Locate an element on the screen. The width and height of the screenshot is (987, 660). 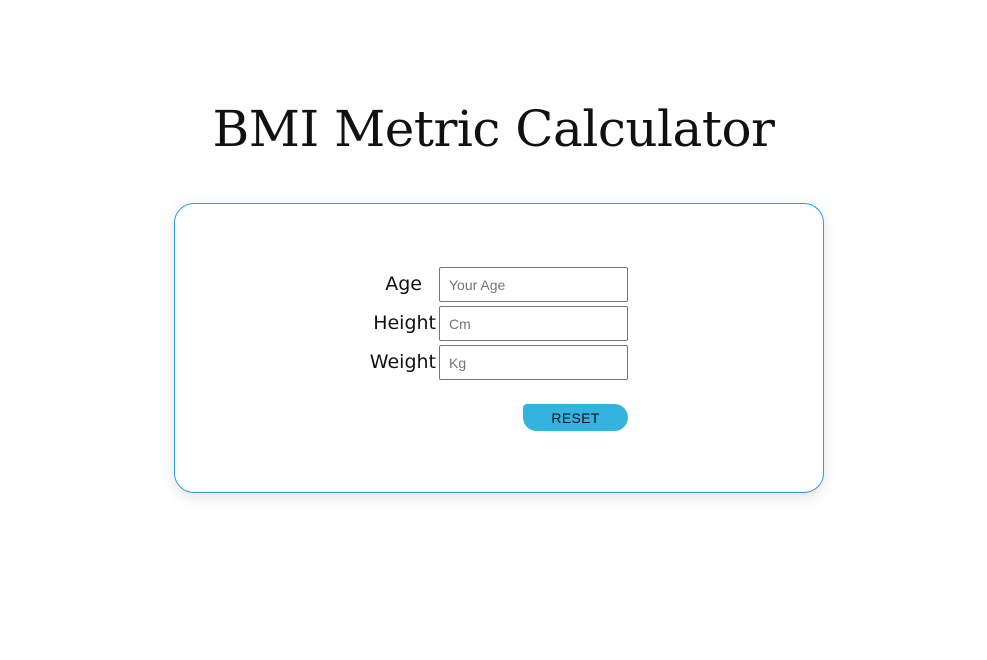
height-row: Height is located at coordinates (500, 323).